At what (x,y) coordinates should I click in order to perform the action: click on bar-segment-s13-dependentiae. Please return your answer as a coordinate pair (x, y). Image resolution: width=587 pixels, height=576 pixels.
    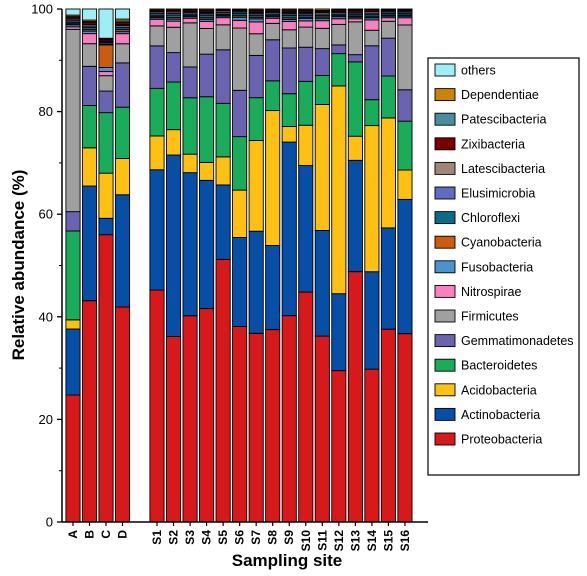
    Looking at the image, I should click on (355, 9).